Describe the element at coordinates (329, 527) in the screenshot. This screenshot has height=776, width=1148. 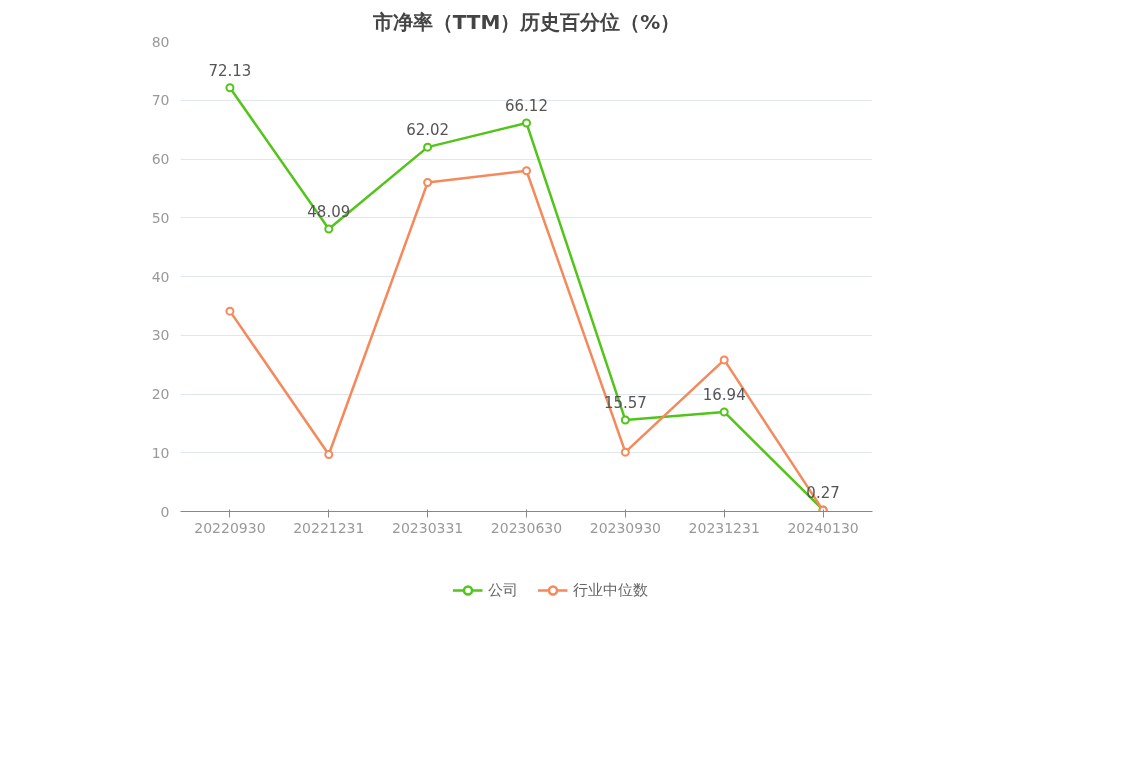
I see `x-tick-label: 20221231` at that location.